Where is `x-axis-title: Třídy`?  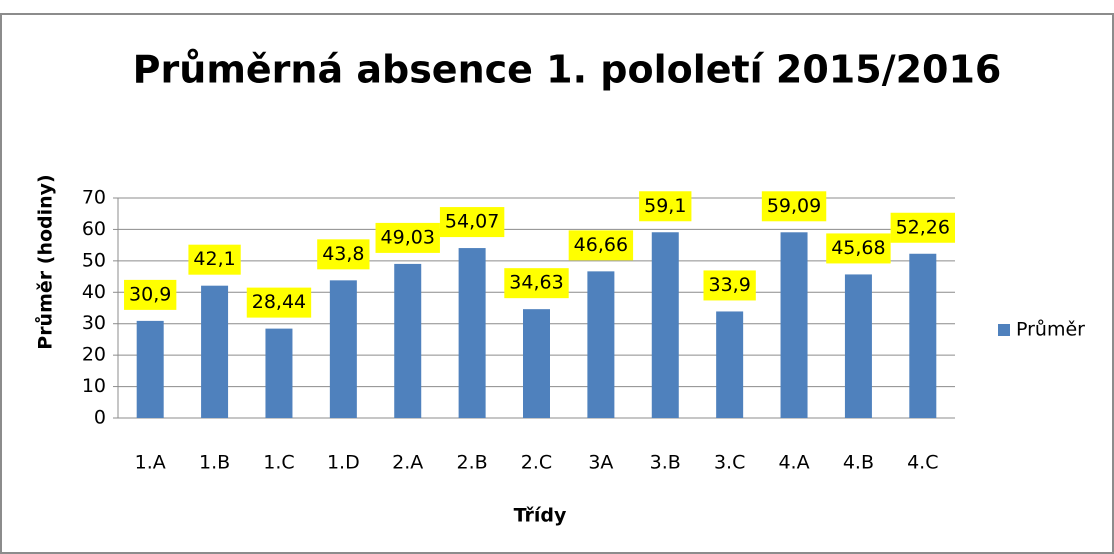 x-axis-title: Třídy is located at coordinates (540, 516).